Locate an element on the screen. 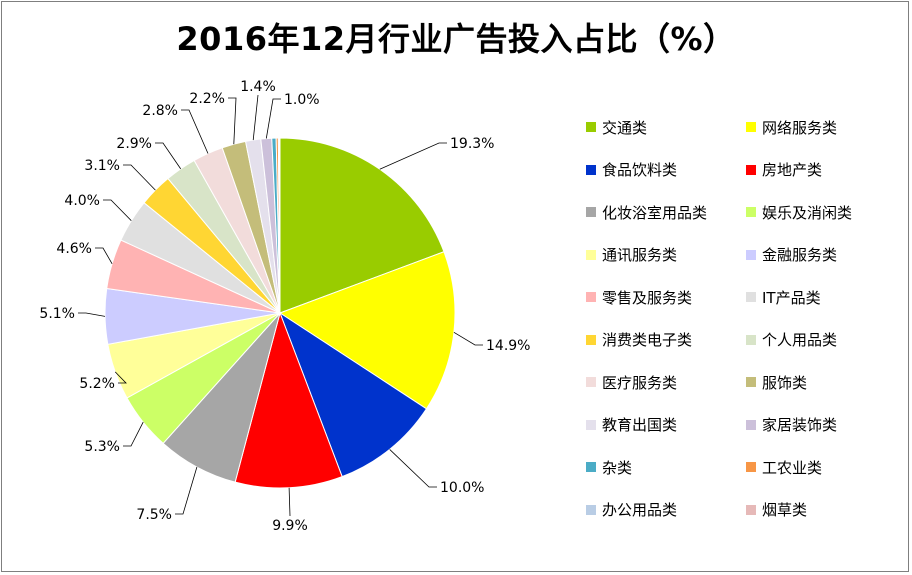 Image resolution: width=912 pixels, height=575 pixels. chart-title: 2016年12月行业广告投入占比（%） is located at coordinates (456, 39).